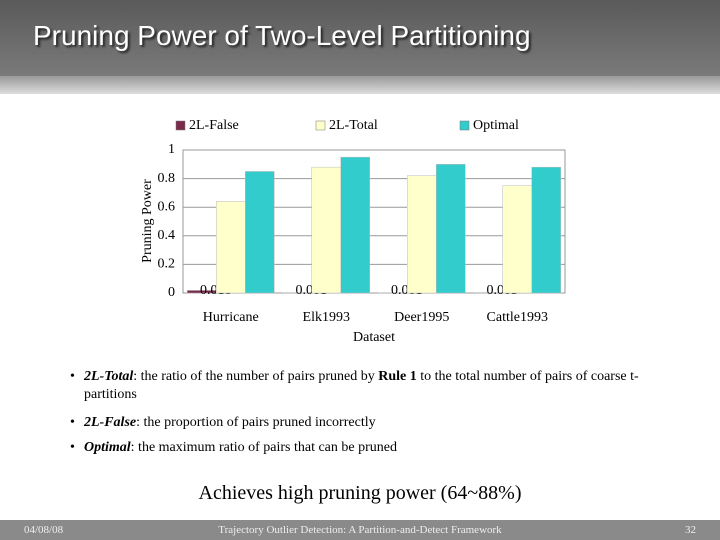  I want to click on bullet-text: 2L-Total, so click(109, 376).